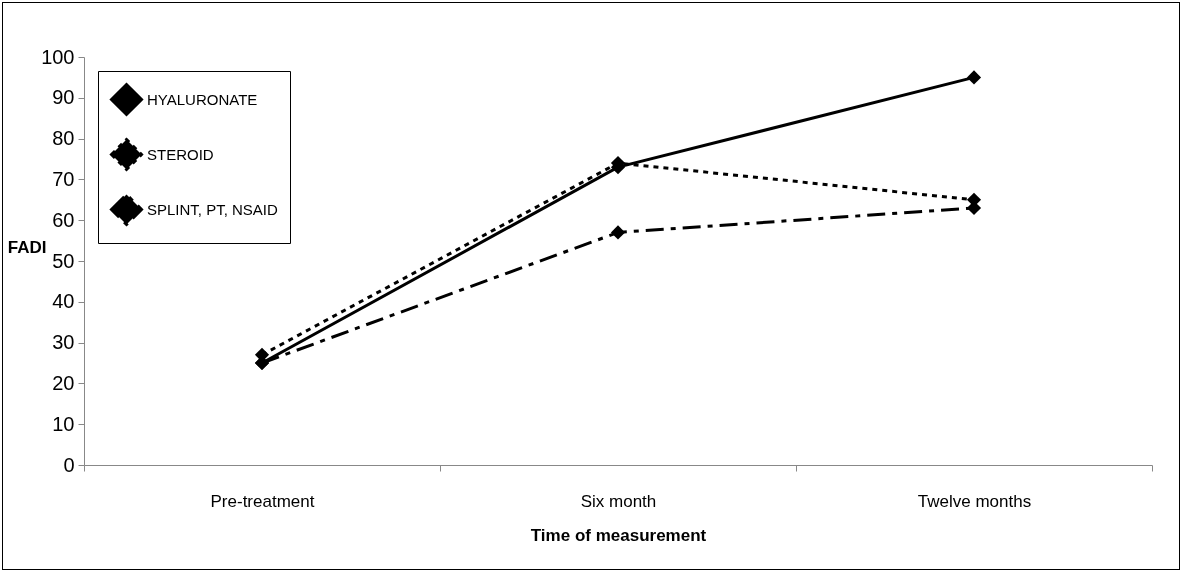 The height and width of the screenshot is (574, 1184). What do you see at coordinates (262, 501) in the screenshot?
I see `x-tick-label: Pre-treatment` at bounding box center [262, 501].